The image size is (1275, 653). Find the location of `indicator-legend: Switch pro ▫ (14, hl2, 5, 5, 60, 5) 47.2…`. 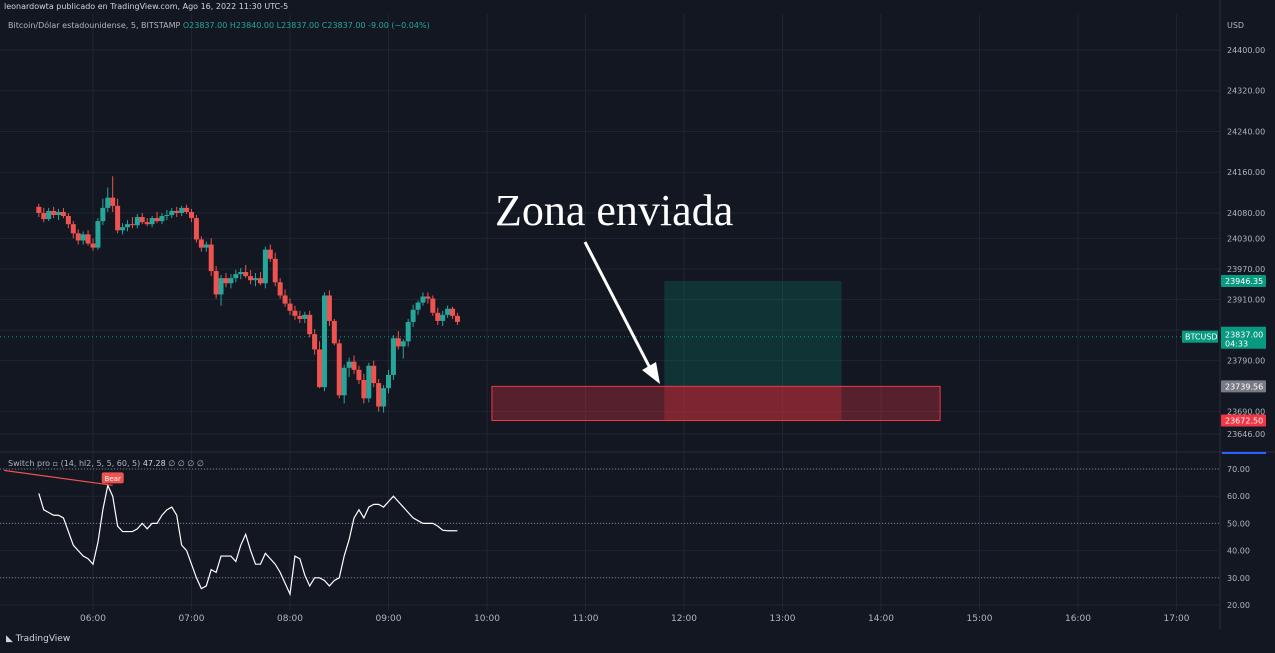

indicator-legend: Switch pro ▫ (14, hl2, 5, 5, 60, 5) 47.2… is located at coordinates (106, 463).